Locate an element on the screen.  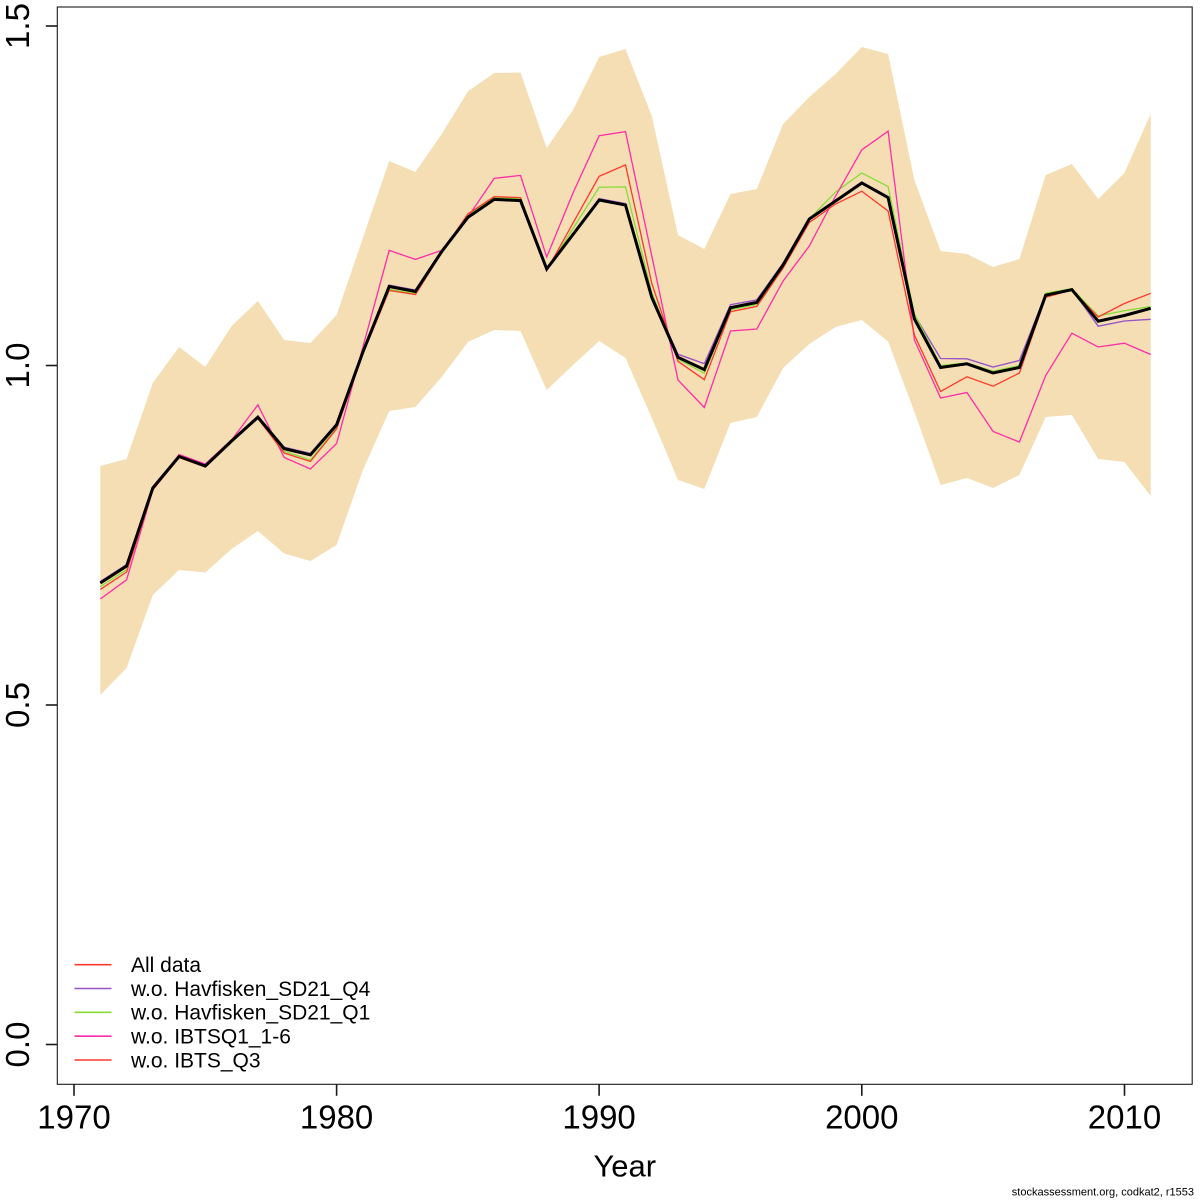
svg-text: Year is located at coordinates (624, 1166).